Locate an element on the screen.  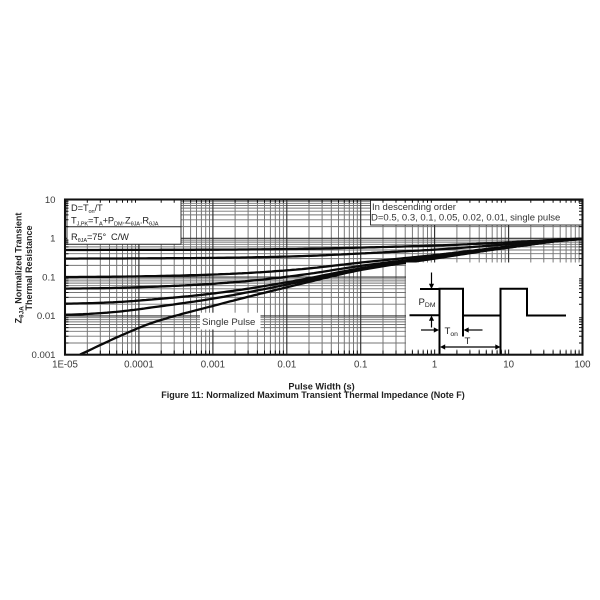
svg-text: Single Pulse is located at coordinates (228, 322).